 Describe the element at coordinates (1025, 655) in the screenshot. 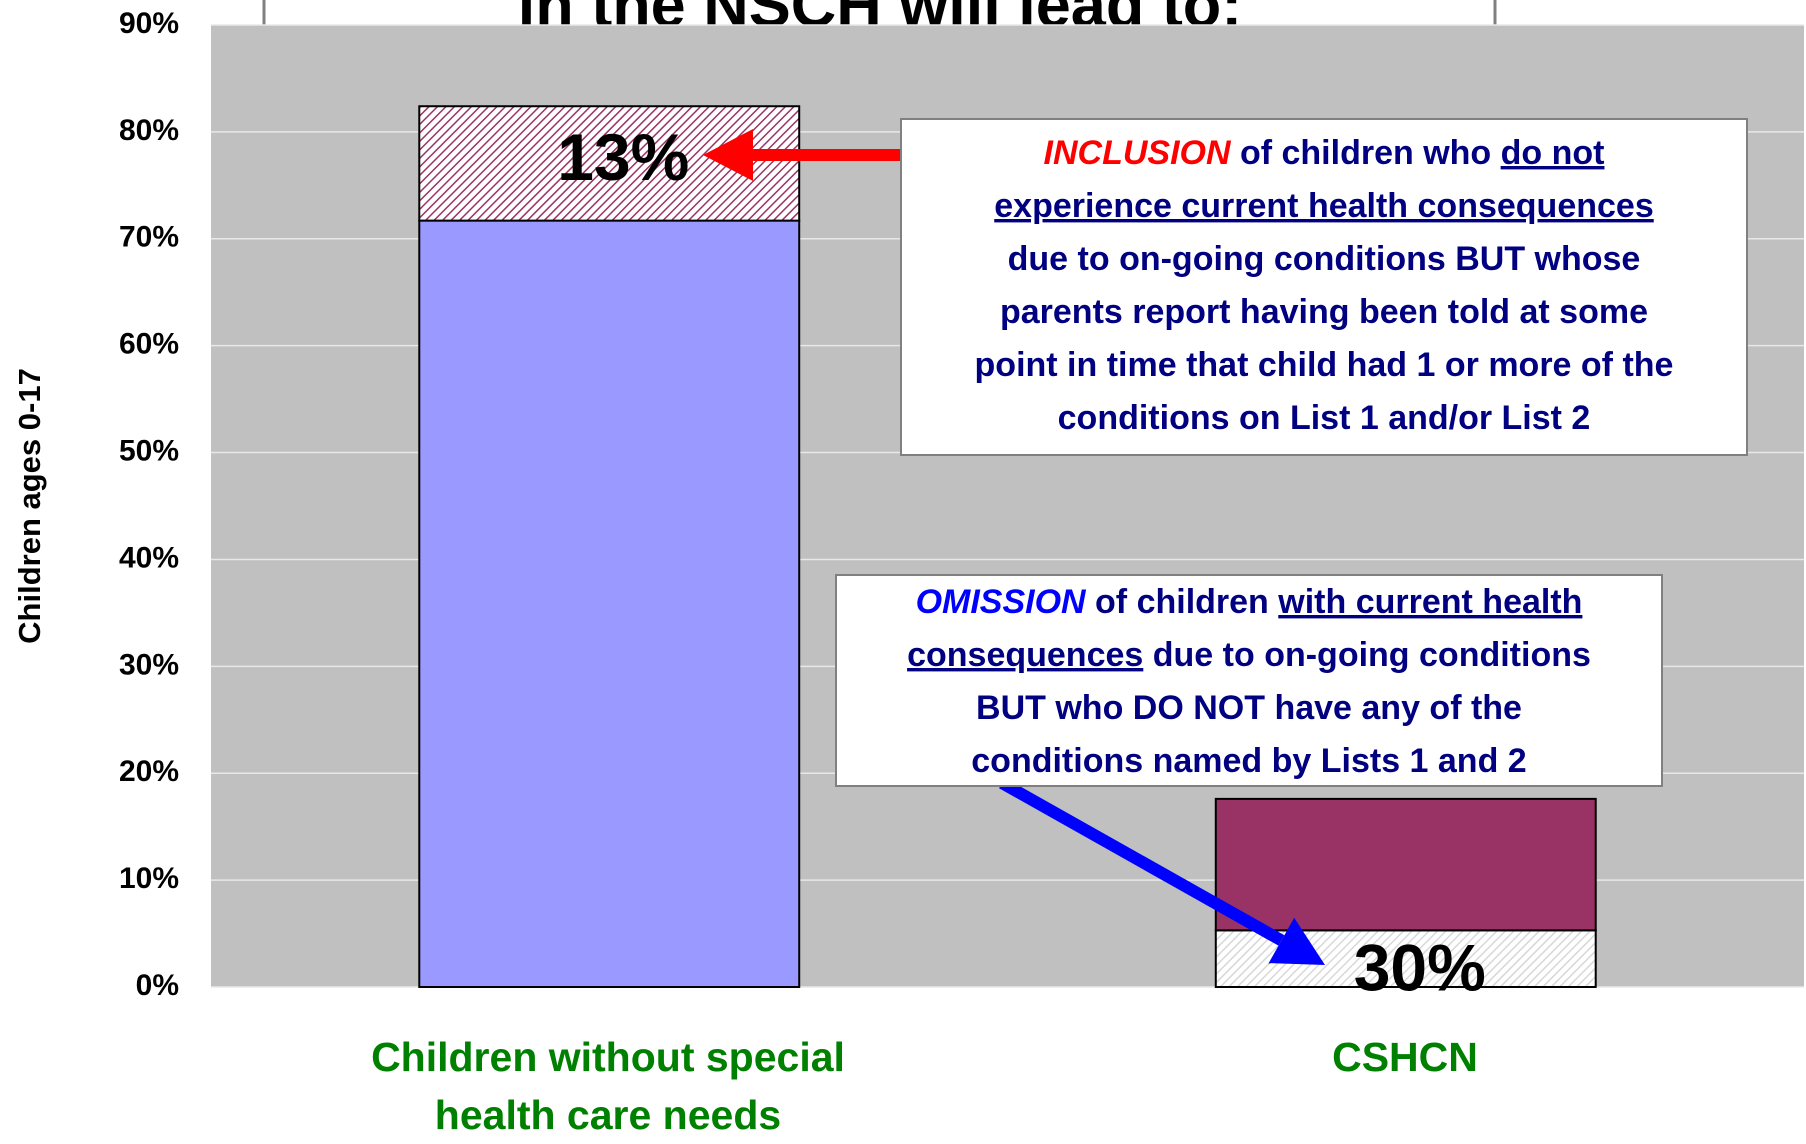

I see `callout-text: consequences` at that location.